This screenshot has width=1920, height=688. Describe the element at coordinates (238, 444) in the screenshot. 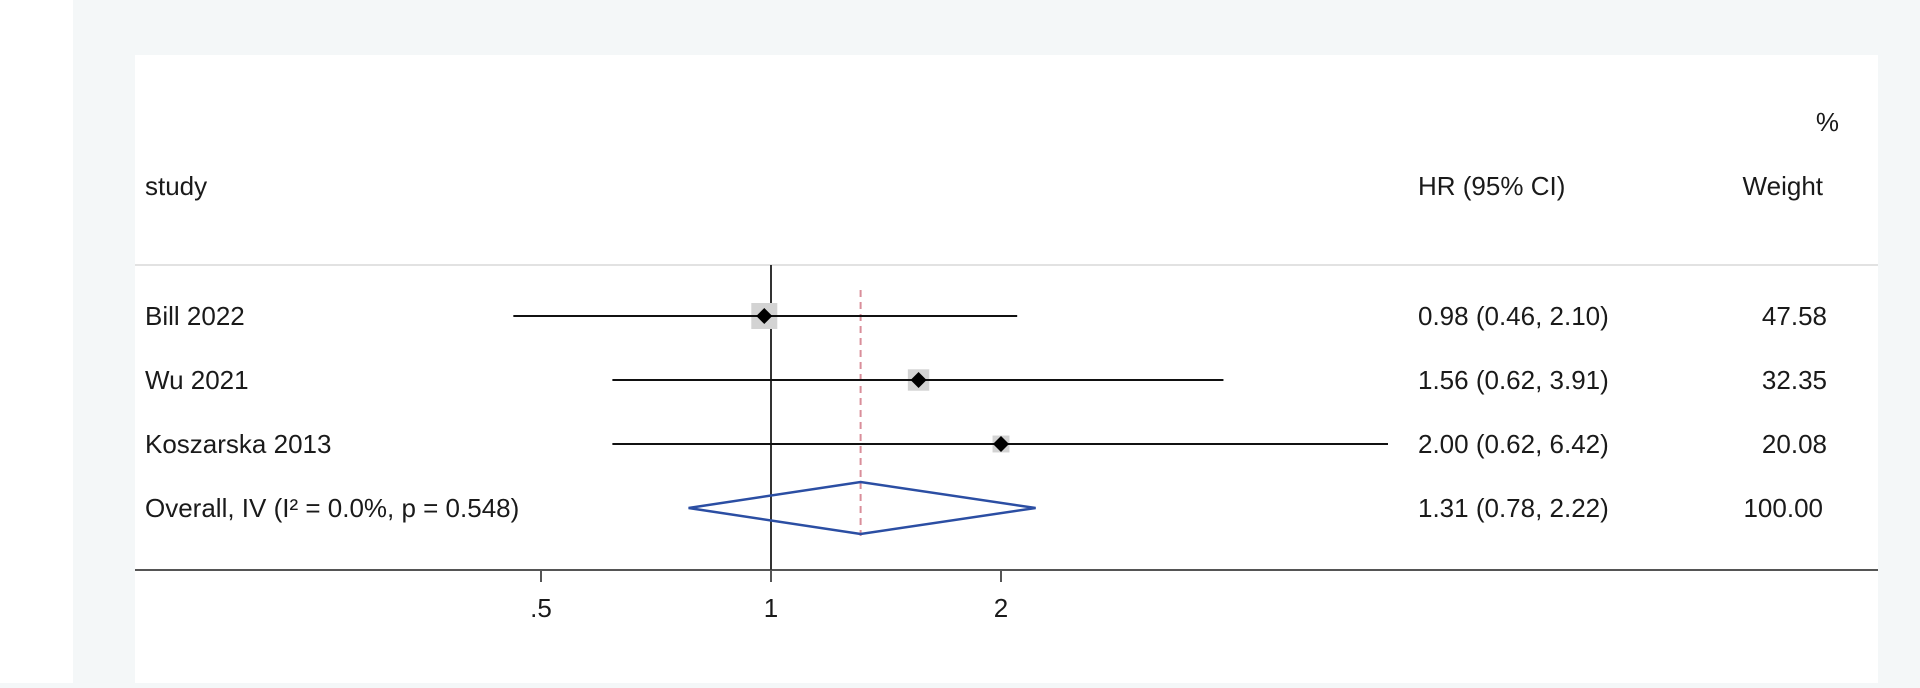

I see `study-label: Koszarska 2013` at that location.